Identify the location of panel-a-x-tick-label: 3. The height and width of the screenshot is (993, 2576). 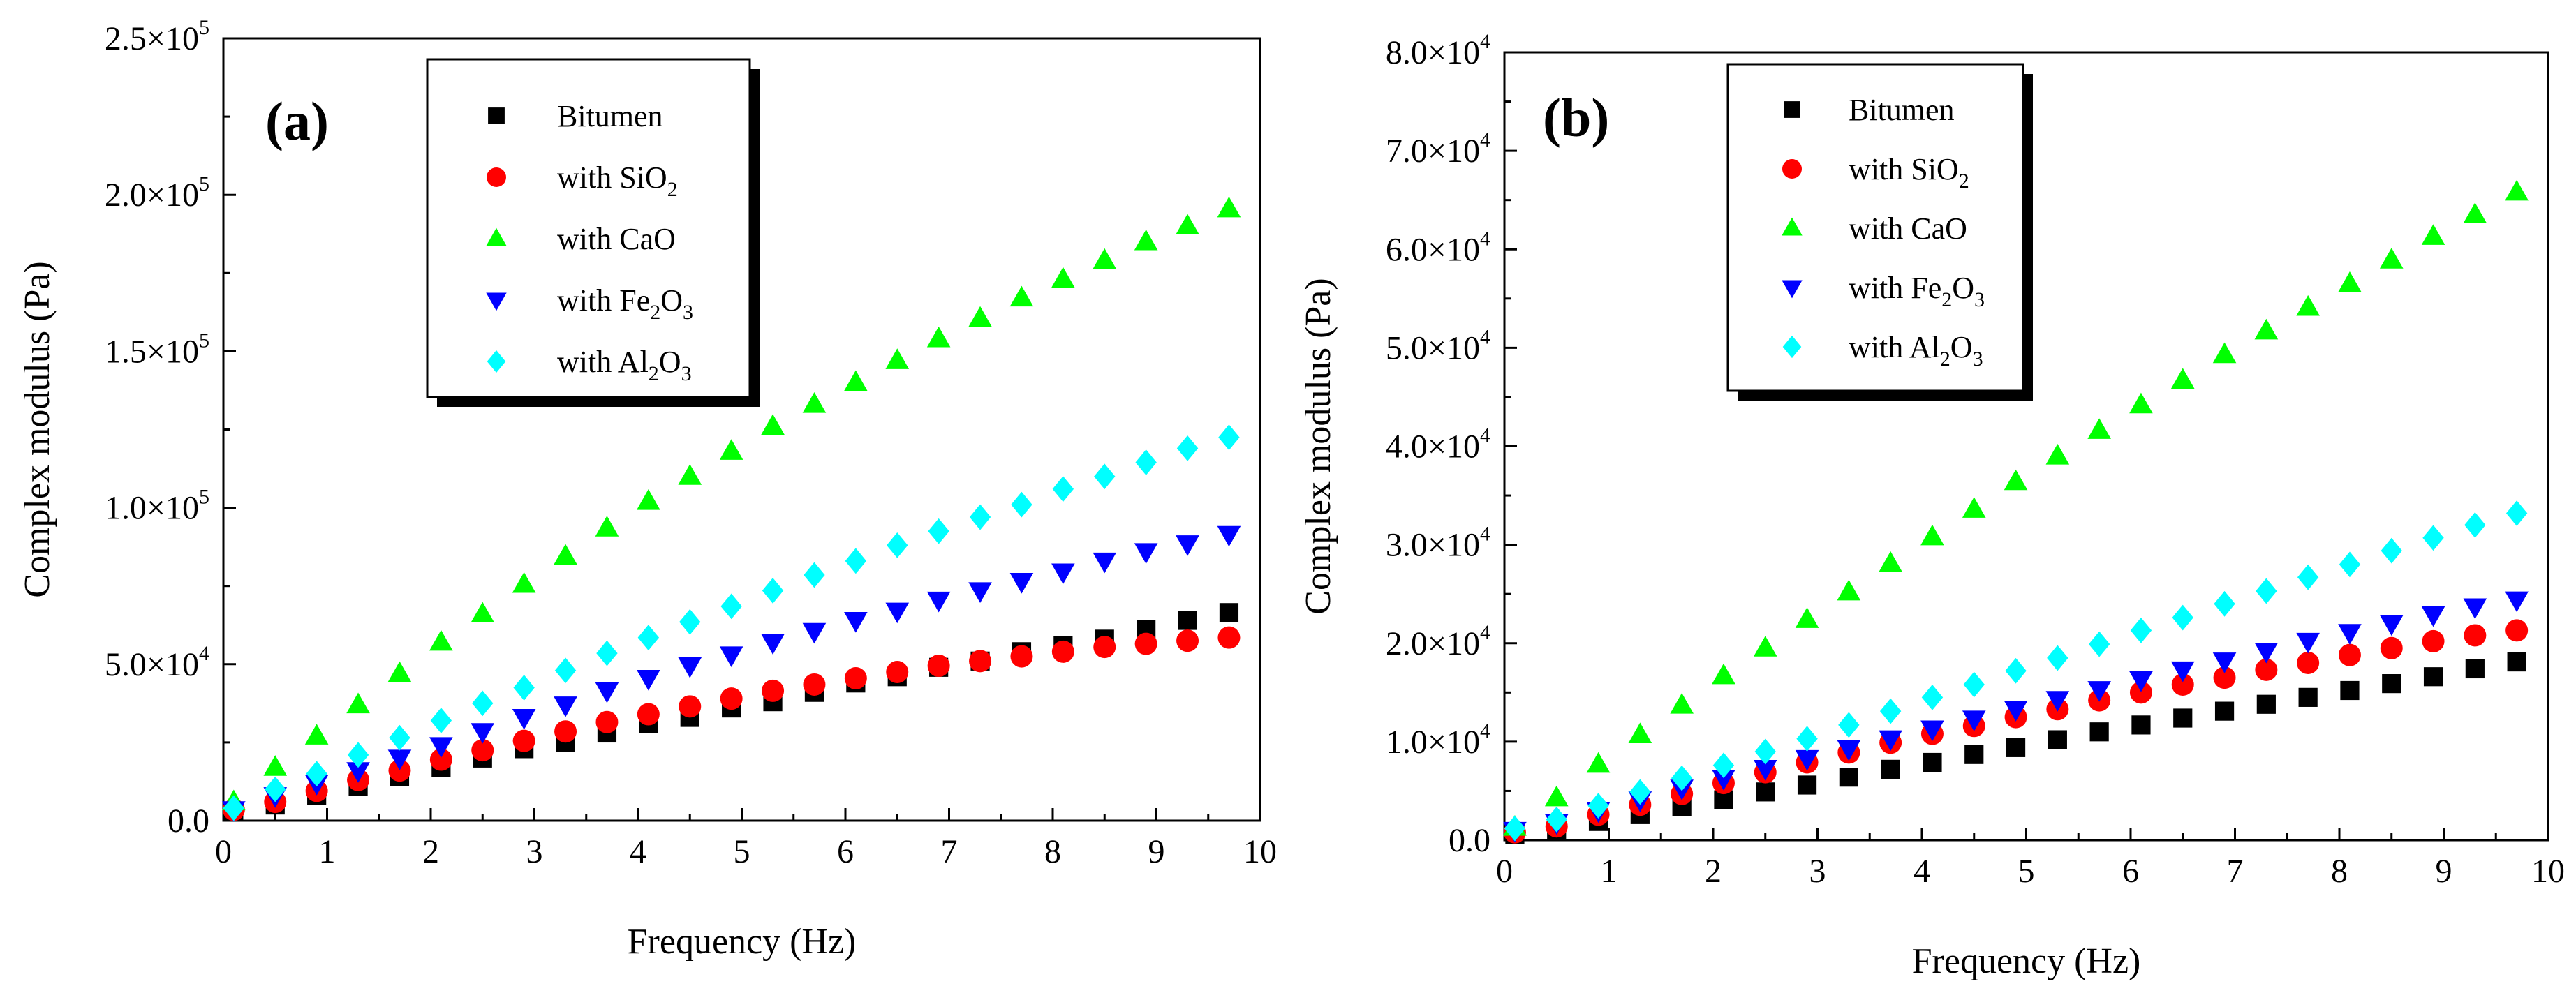
(534, 851).